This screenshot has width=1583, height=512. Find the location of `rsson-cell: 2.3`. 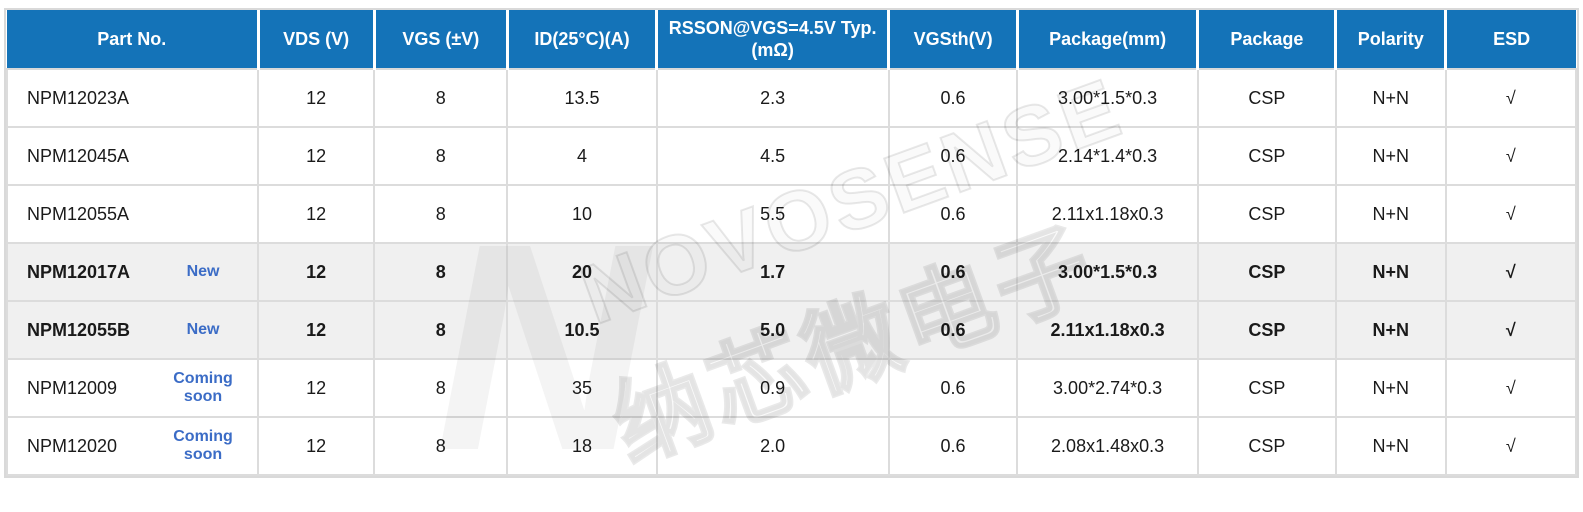

rsson-cell: 2.3 is located at coordinates (772, 98).